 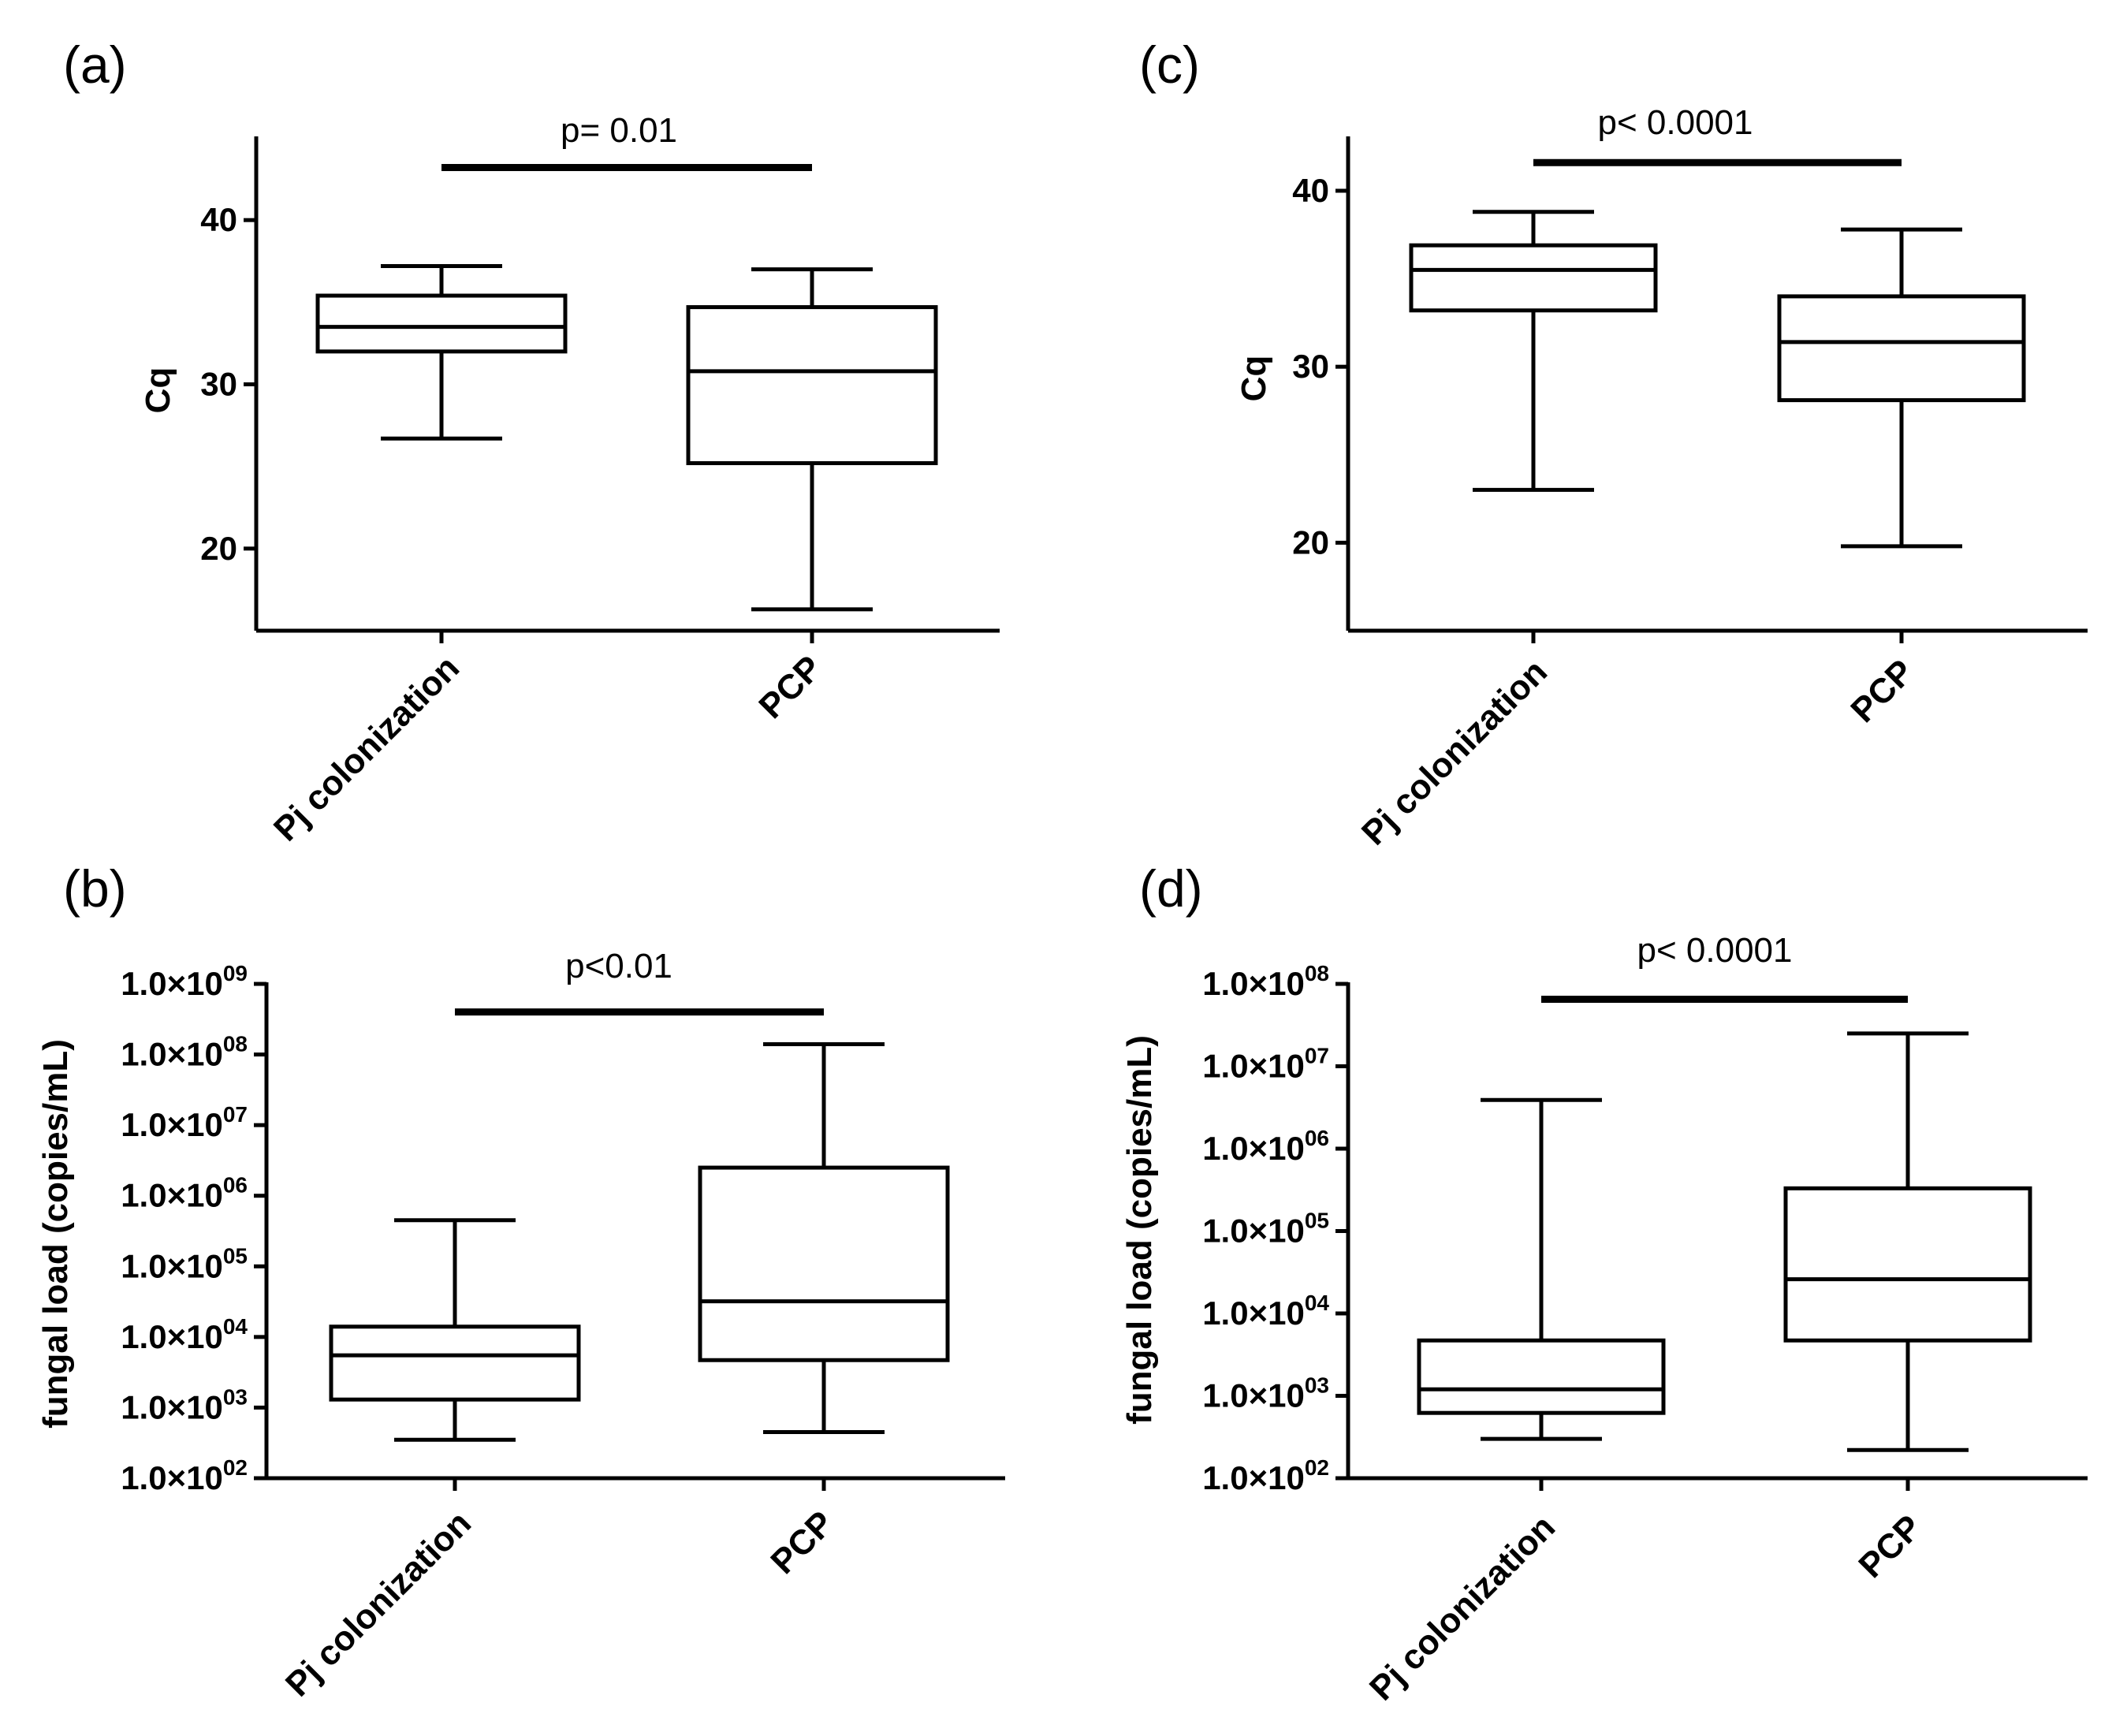 What do you see at coordinates (95, 64) in the screenshot?
I see `panel-label: (a)` at bounding box center [95, 64].